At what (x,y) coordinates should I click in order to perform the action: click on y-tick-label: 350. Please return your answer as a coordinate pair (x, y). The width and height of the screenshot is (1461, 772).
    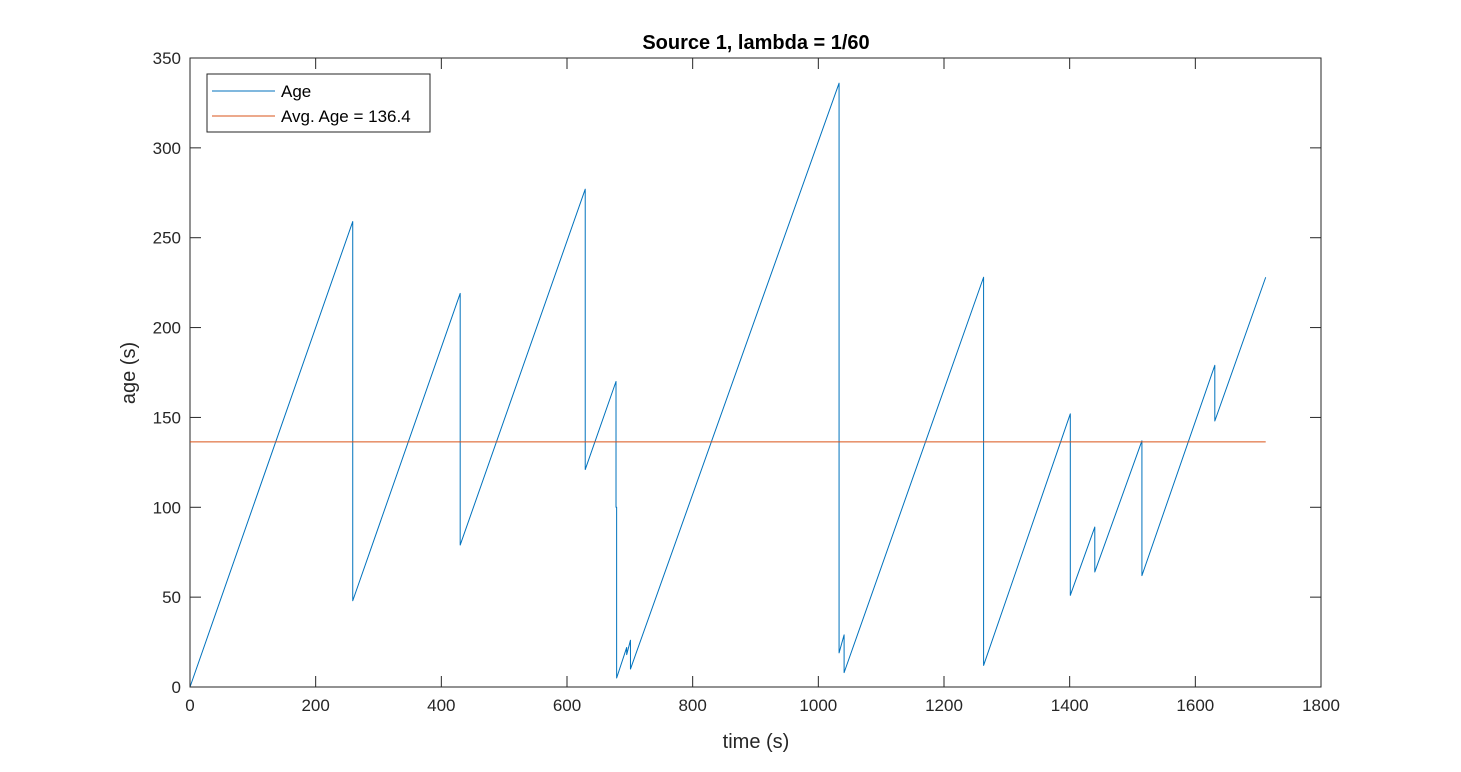
    Looking at the image, I should click on (167, 58).